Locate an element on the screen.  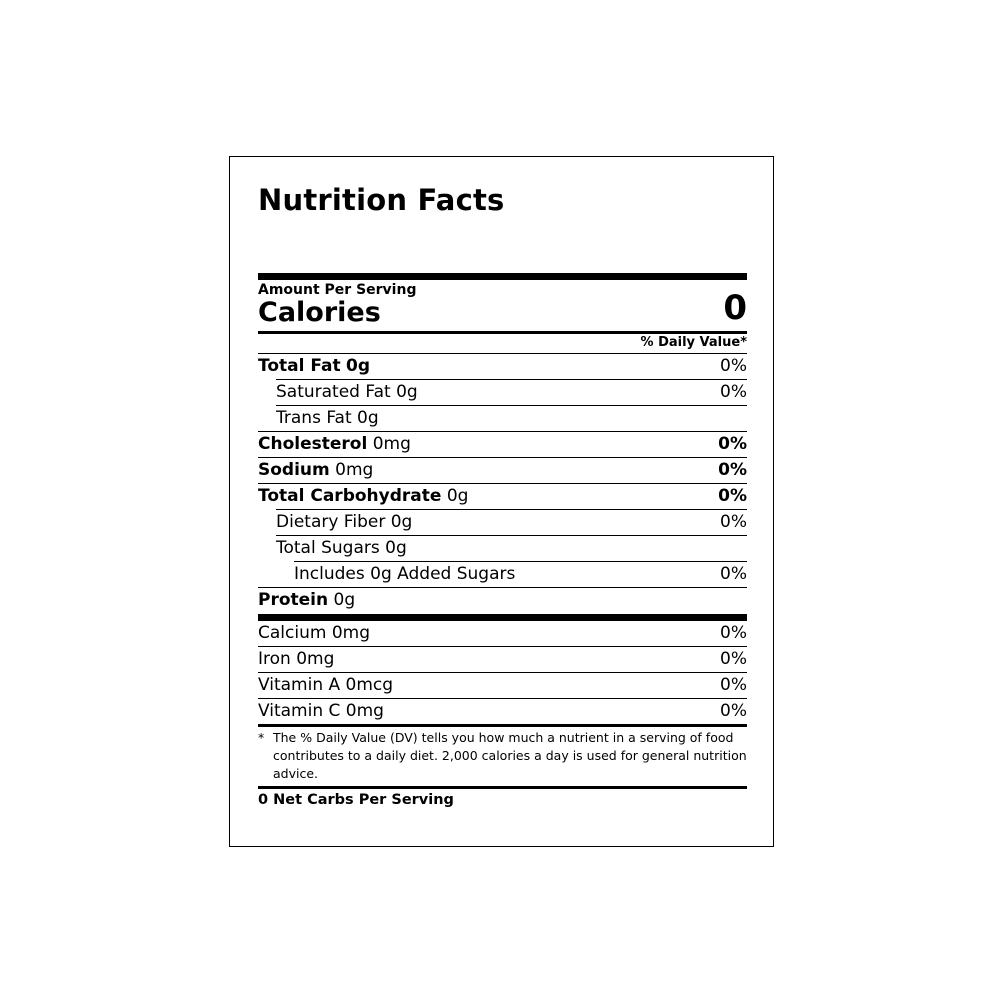
nutrient-label: Saturated Fat is located at coordinates (333, 392).